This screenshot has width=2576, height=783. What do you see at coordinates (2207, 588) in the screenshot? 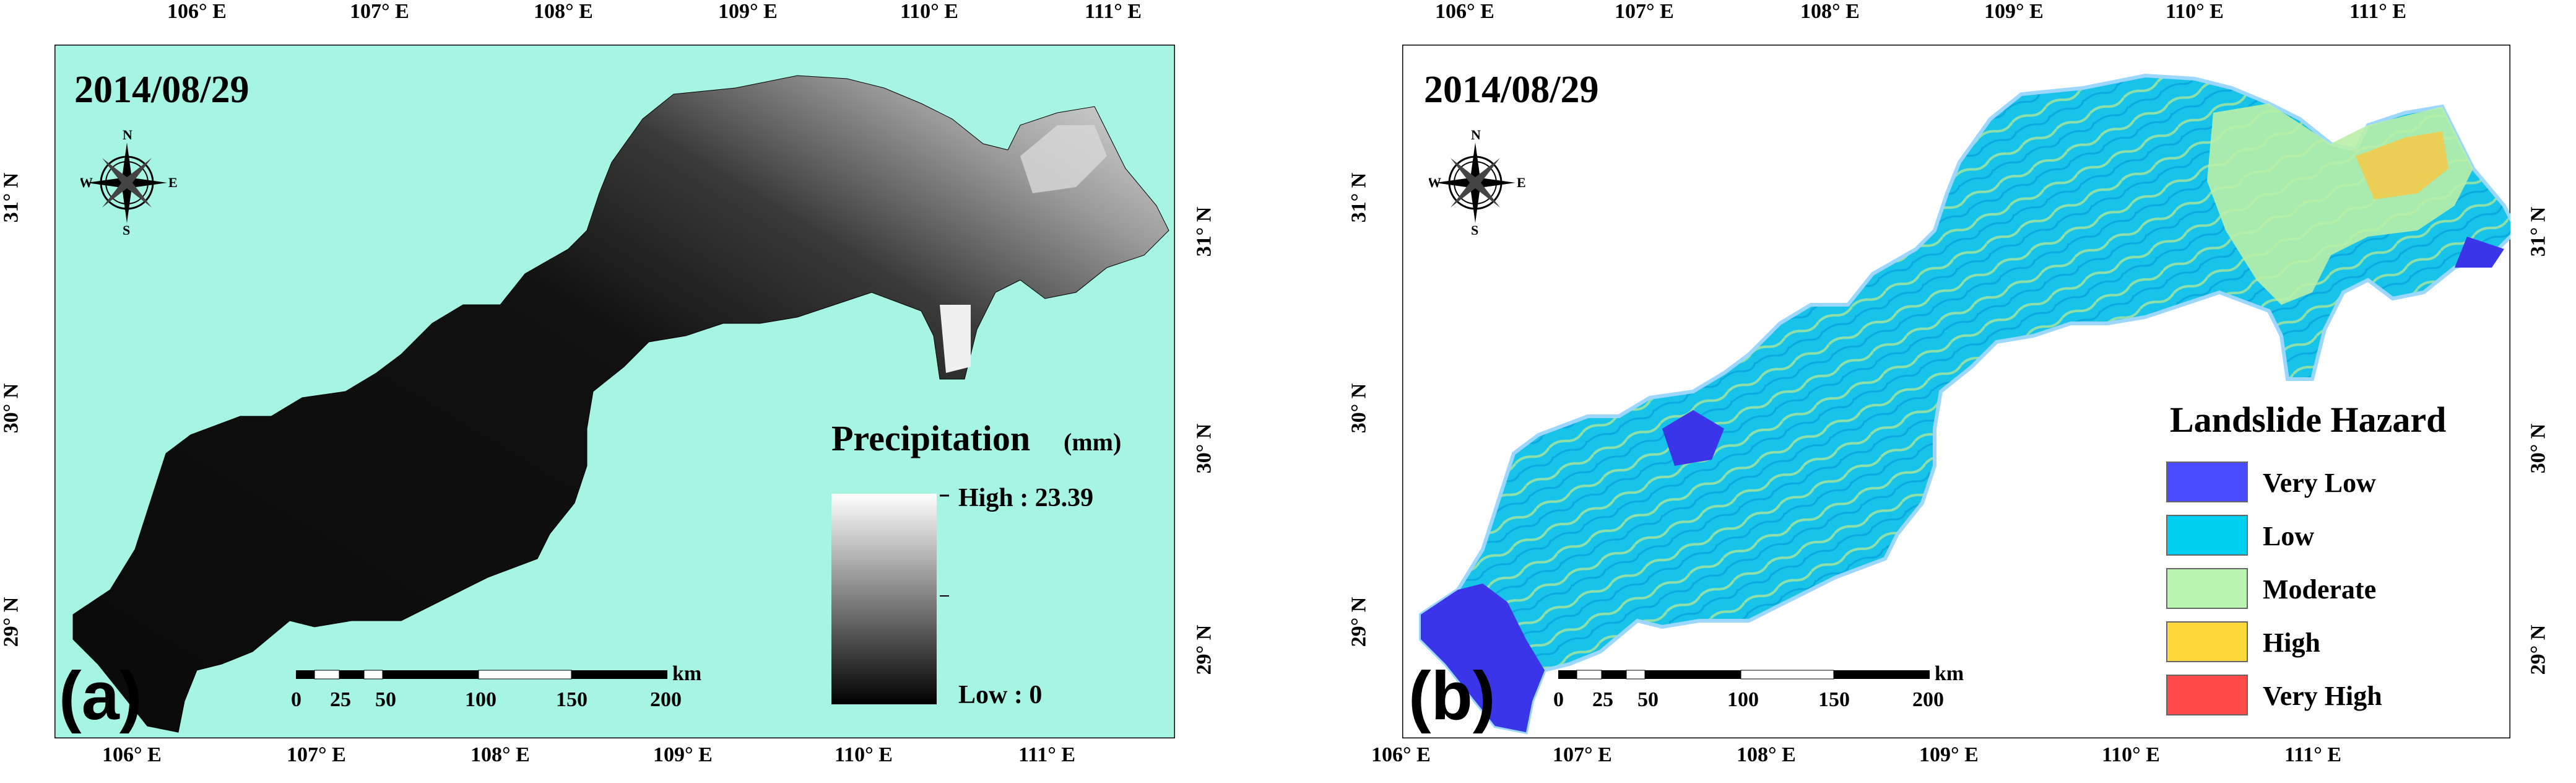
I see `legend-swatch-moderate` at bounding box center [2207, 588].